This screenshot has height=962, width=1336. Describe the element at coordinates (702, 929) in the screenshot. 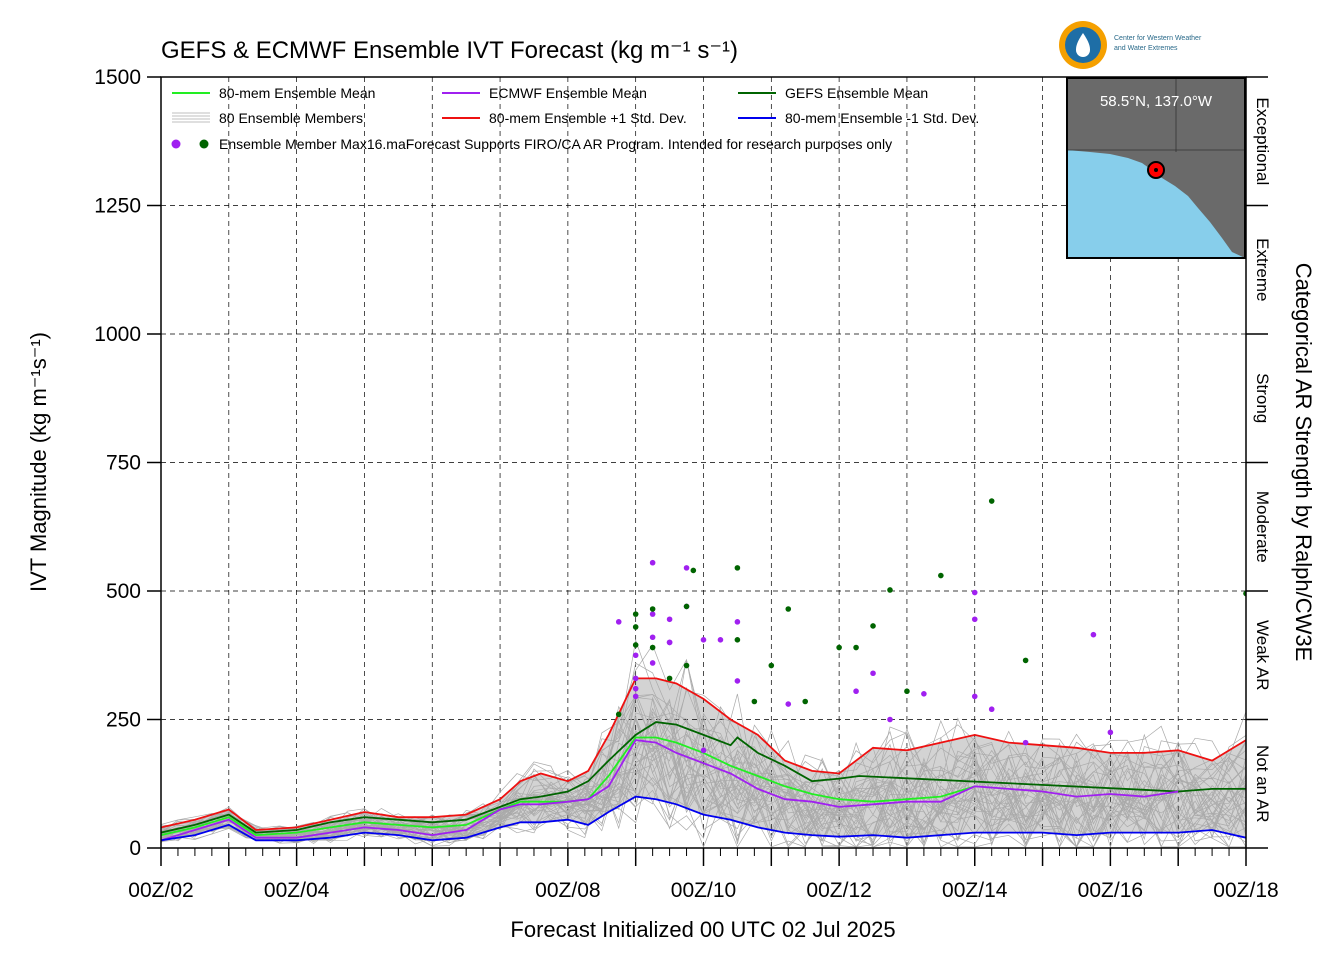

I see `x-axis-label: Forecast Initialized 00 UTC 02 Jul 2025` at that location.